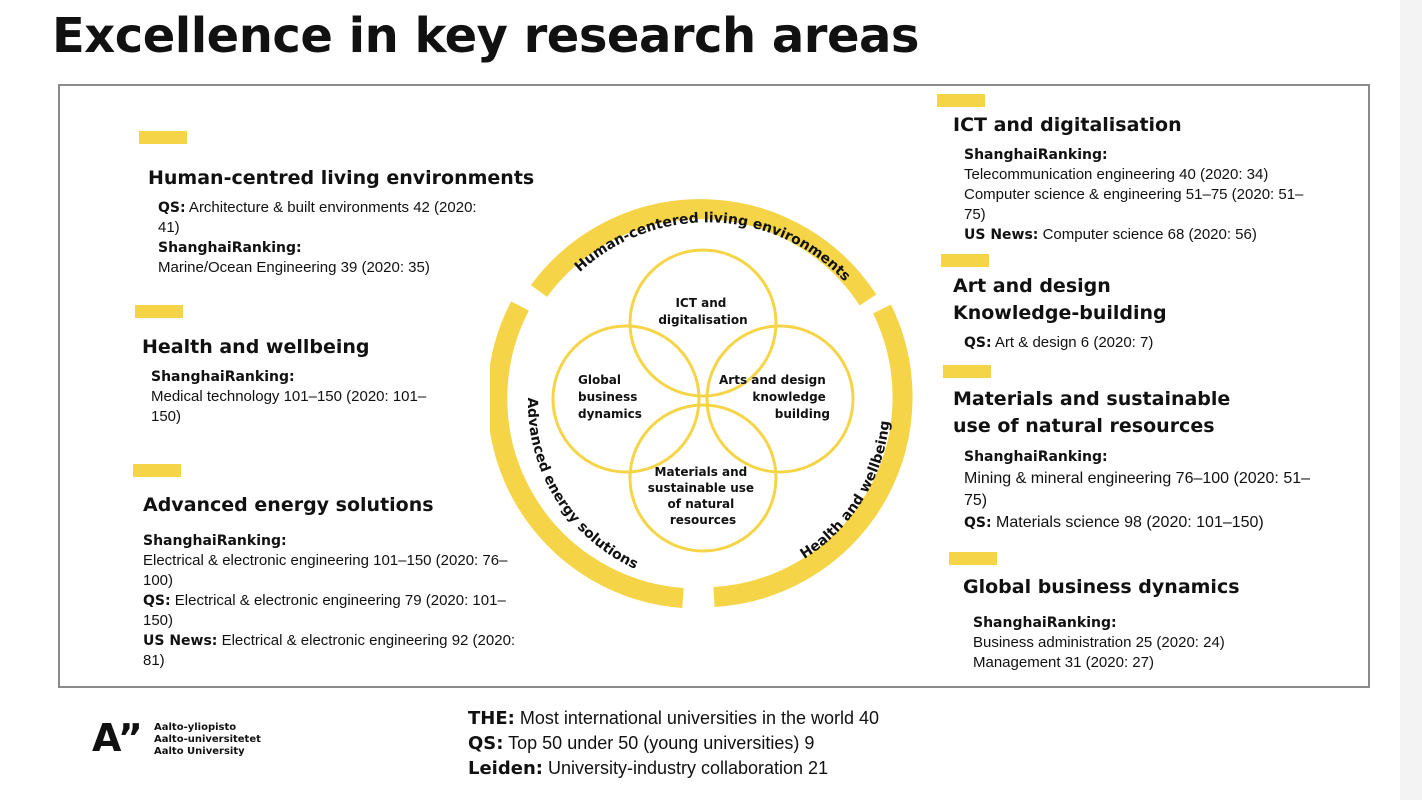 The height and width of the screenshot is (800, 1422). Describe the element at coordinates (610, 397) in the screenshot. I see `circle-label: Global business dynamics` at that location.